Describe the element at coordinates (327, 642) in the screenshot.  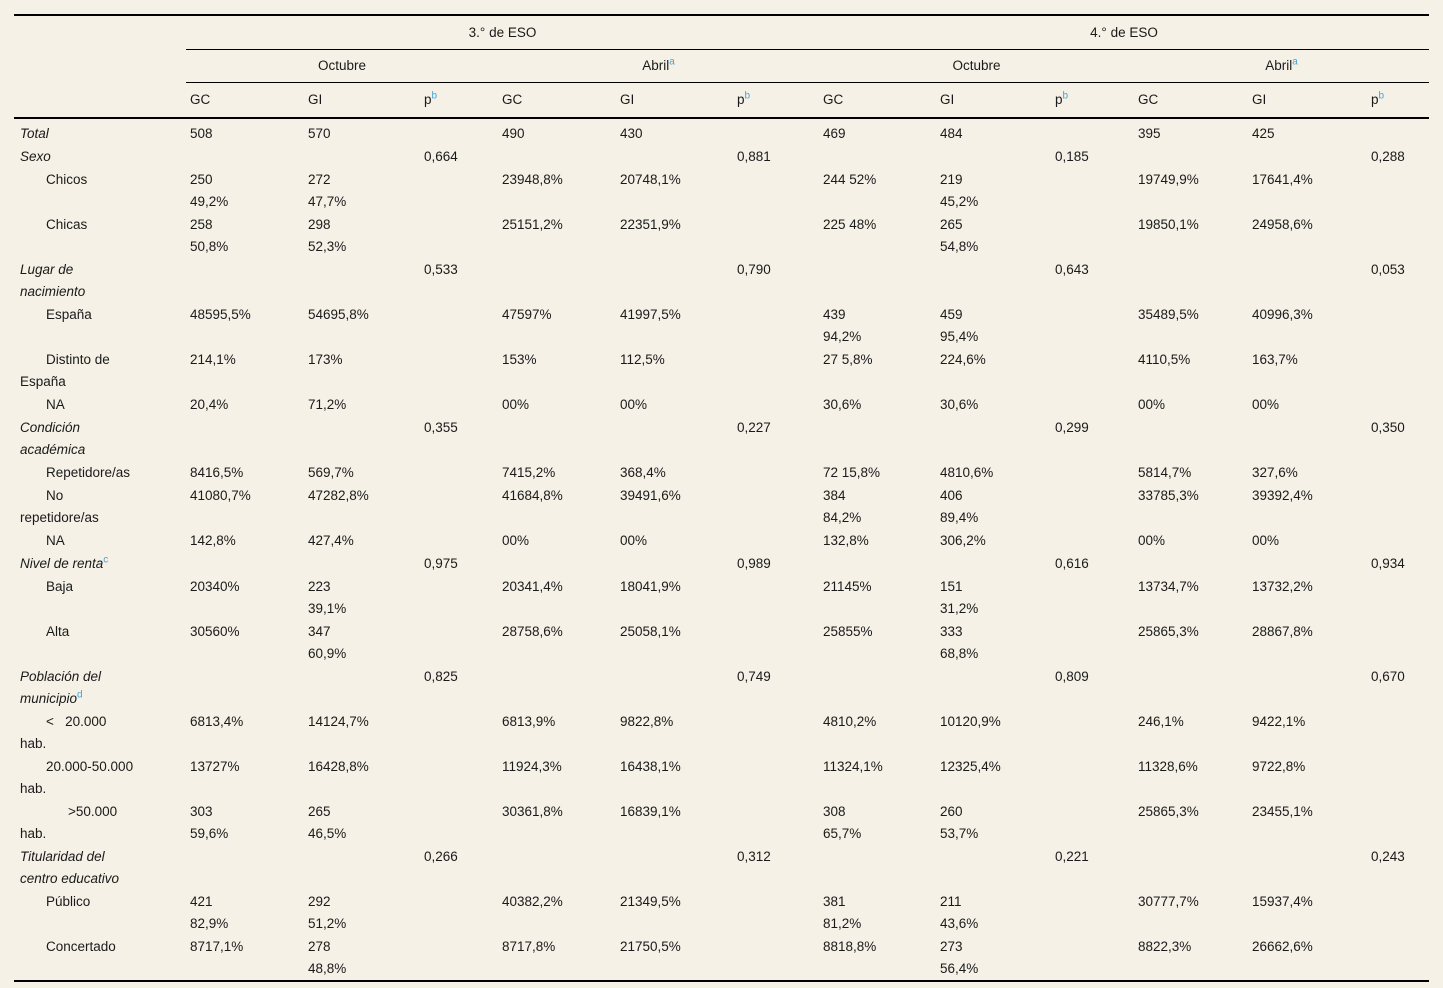
I see `data-cell: 347 60,9%` at that location.